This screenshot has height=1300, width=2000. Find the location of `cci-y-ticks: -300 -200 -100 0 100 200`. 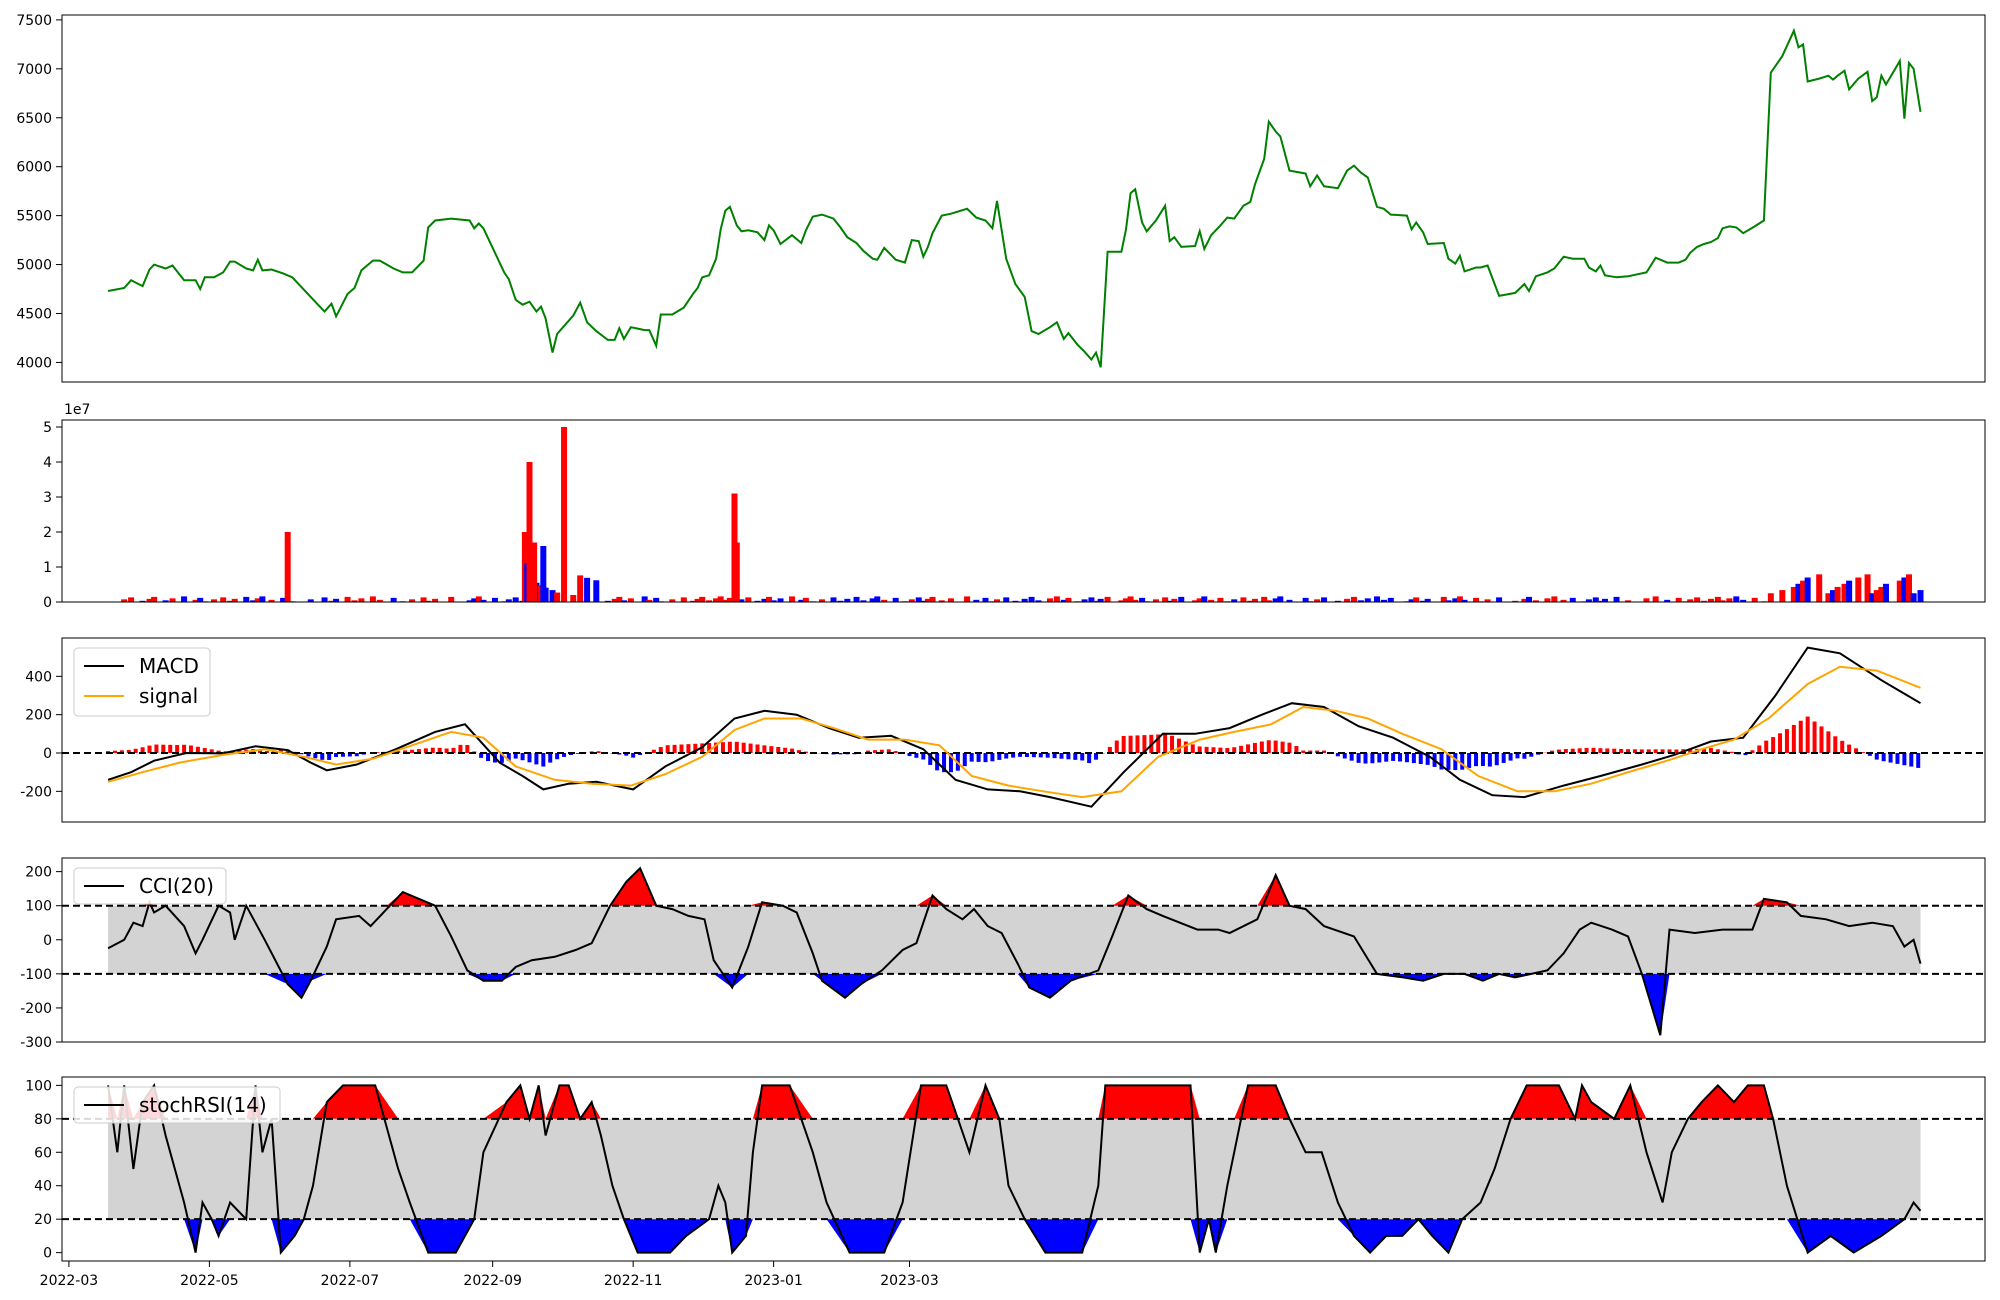

cci-y-ticks: -300 -200 -100 0 100 200 is located at coordinates (41, 958).